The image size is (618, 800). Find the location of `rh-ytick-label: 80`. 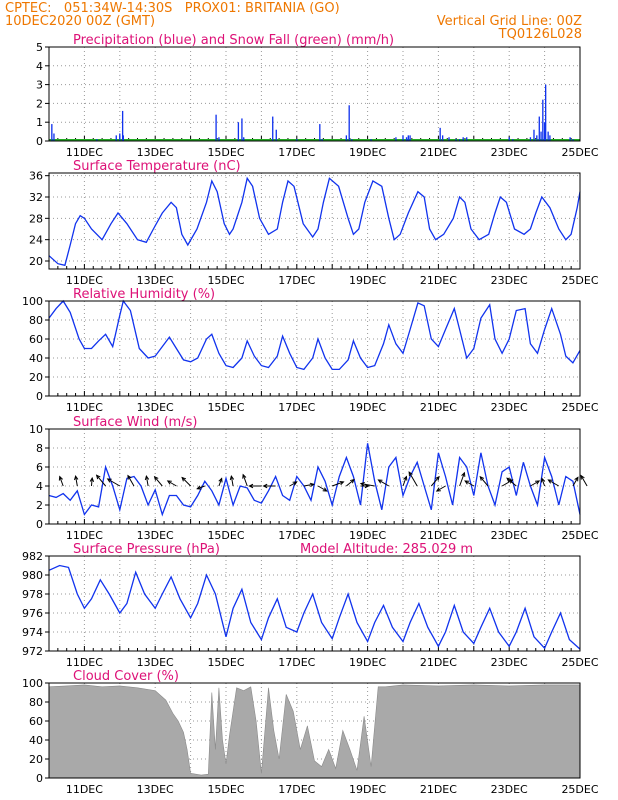

rh-ytick-label: 80 is located at coordinates (36, 320).